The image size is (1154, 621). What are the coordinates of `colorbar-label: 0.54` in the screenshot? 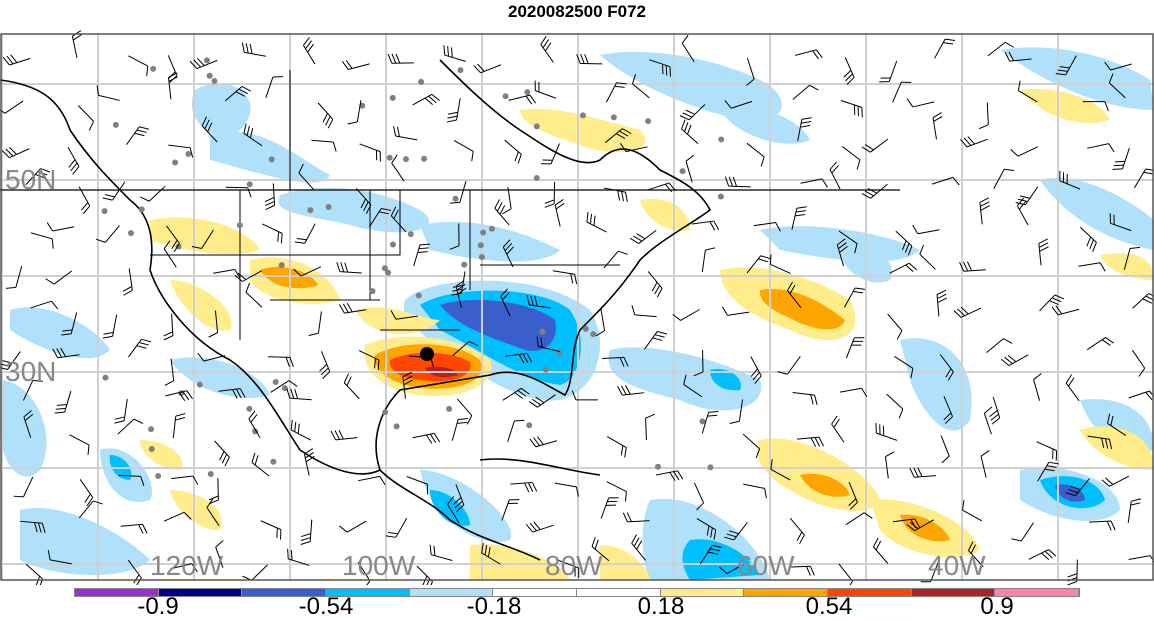 It's located at (829, 607).